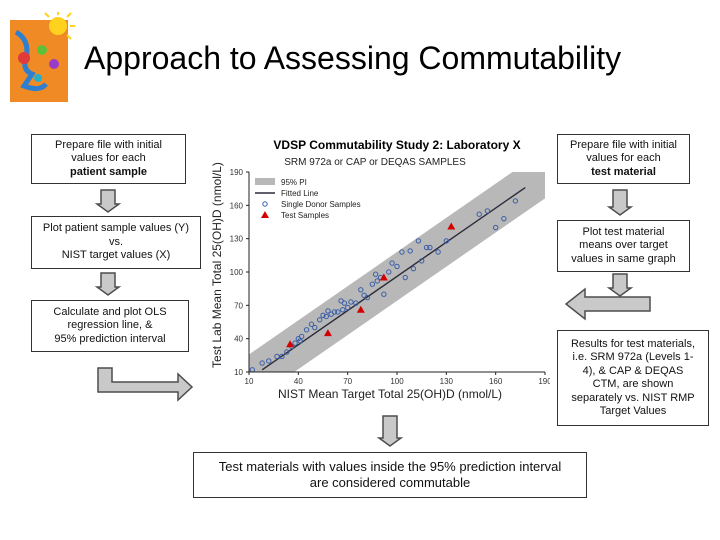 The image size is (720, 540). What do you see at coordinates (633, 397) in the screenshot?
I see `right-step-3-line-5: separately vs. NIST RMP` at bounding box center [633, 397].